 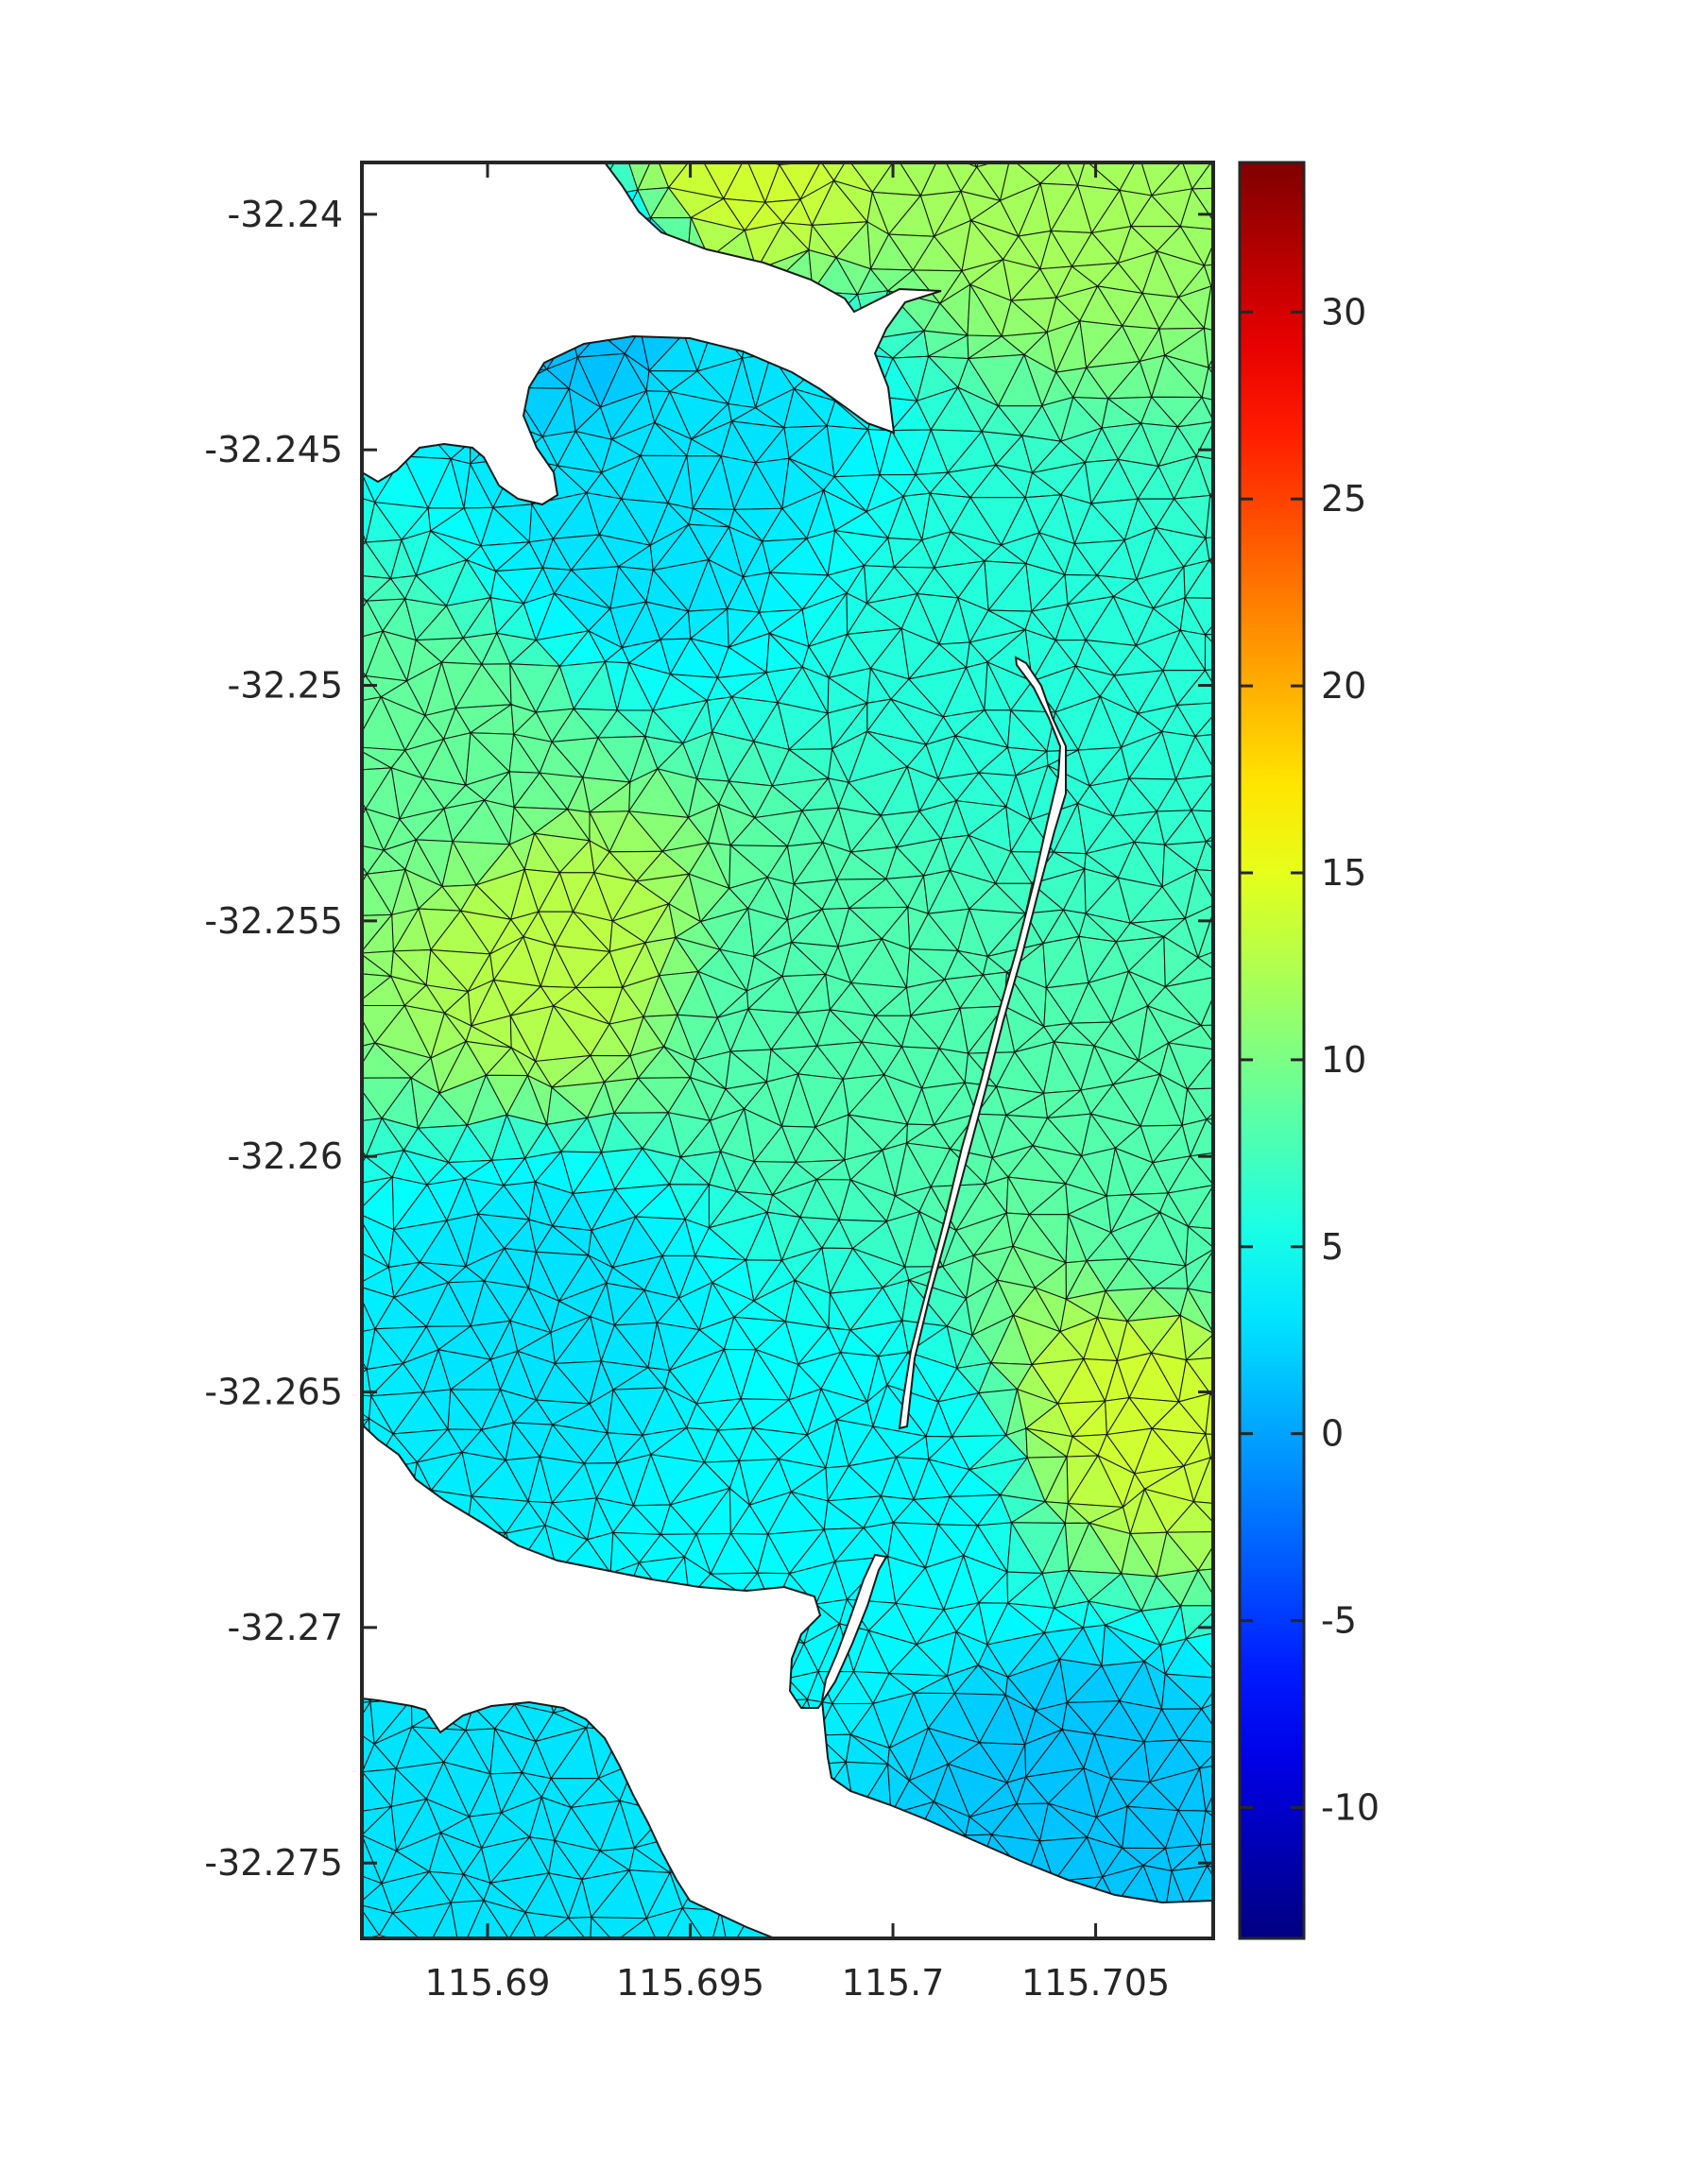 I want to click on colorbar-tick-label: 20, so click(x=1343, y=686).